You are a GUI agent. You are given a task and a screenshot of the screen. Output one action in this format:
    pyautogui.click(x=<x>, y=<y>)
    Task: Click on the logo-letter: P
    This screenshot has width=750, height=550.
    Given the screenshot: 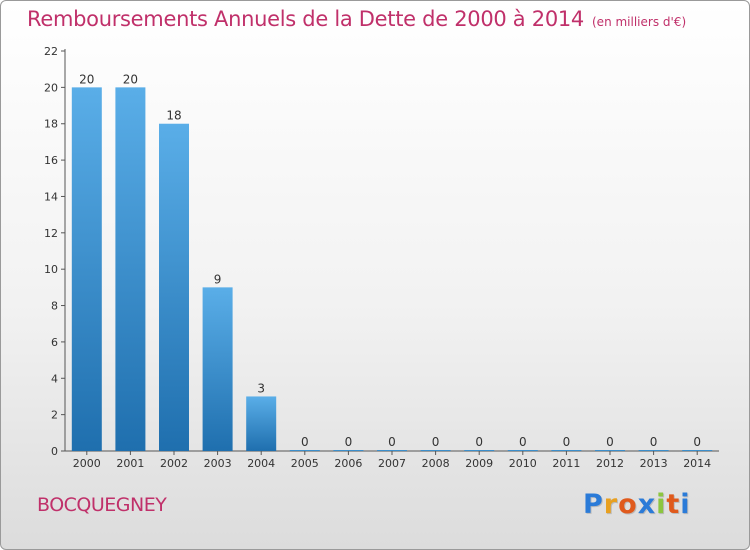 What is the action you would take?
    pyautogui.click(x=593, y=504)
    